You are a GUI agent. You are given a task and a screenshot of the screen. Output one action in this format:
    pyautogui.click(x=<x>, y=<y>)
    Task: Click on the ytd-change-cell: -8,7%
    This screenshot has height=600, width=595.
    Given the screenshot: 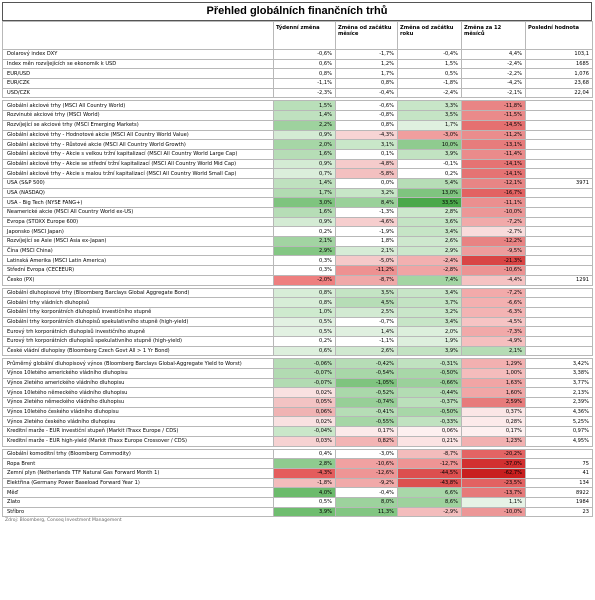 What is the action you would take?
    pyautogui.click(x=429, y=454)
    